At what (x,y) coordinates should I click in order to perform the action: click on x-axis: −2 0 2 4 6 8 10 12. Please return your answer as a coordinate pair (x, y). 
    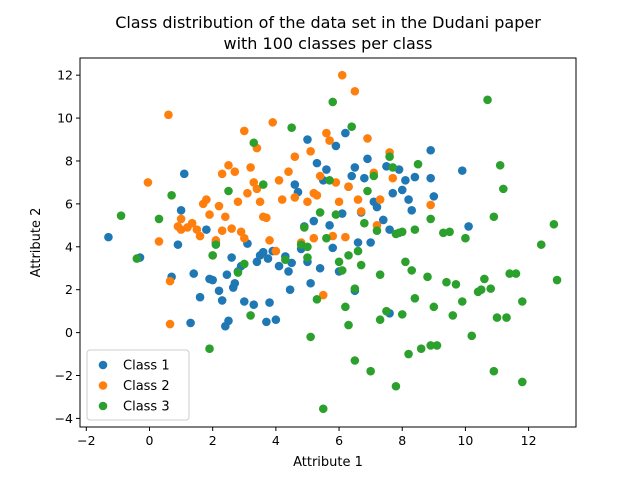
    Looking at the image, I should click on (307, 437).